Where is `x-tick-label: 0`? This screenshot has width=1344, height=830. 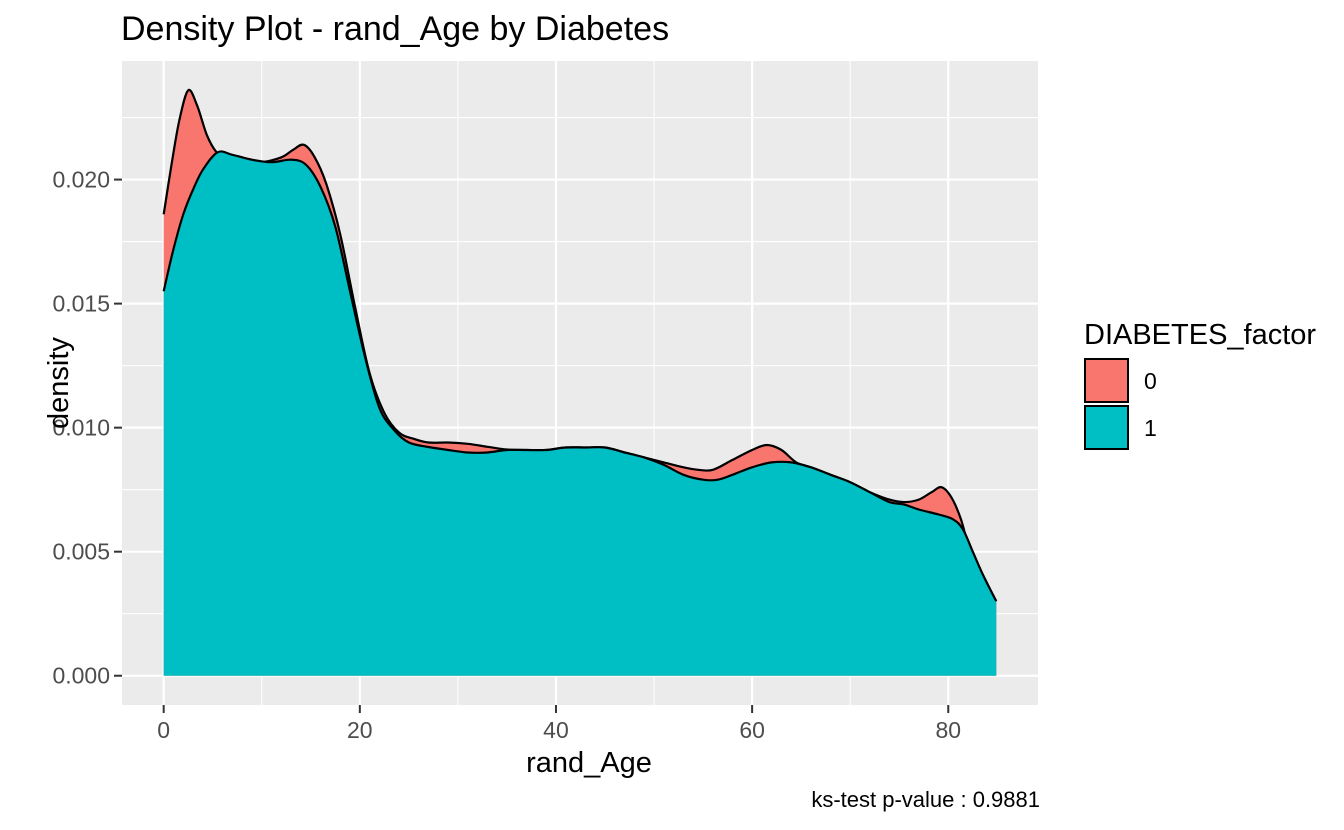
x-tick-label: 0 is located at coordinates (163, 730).